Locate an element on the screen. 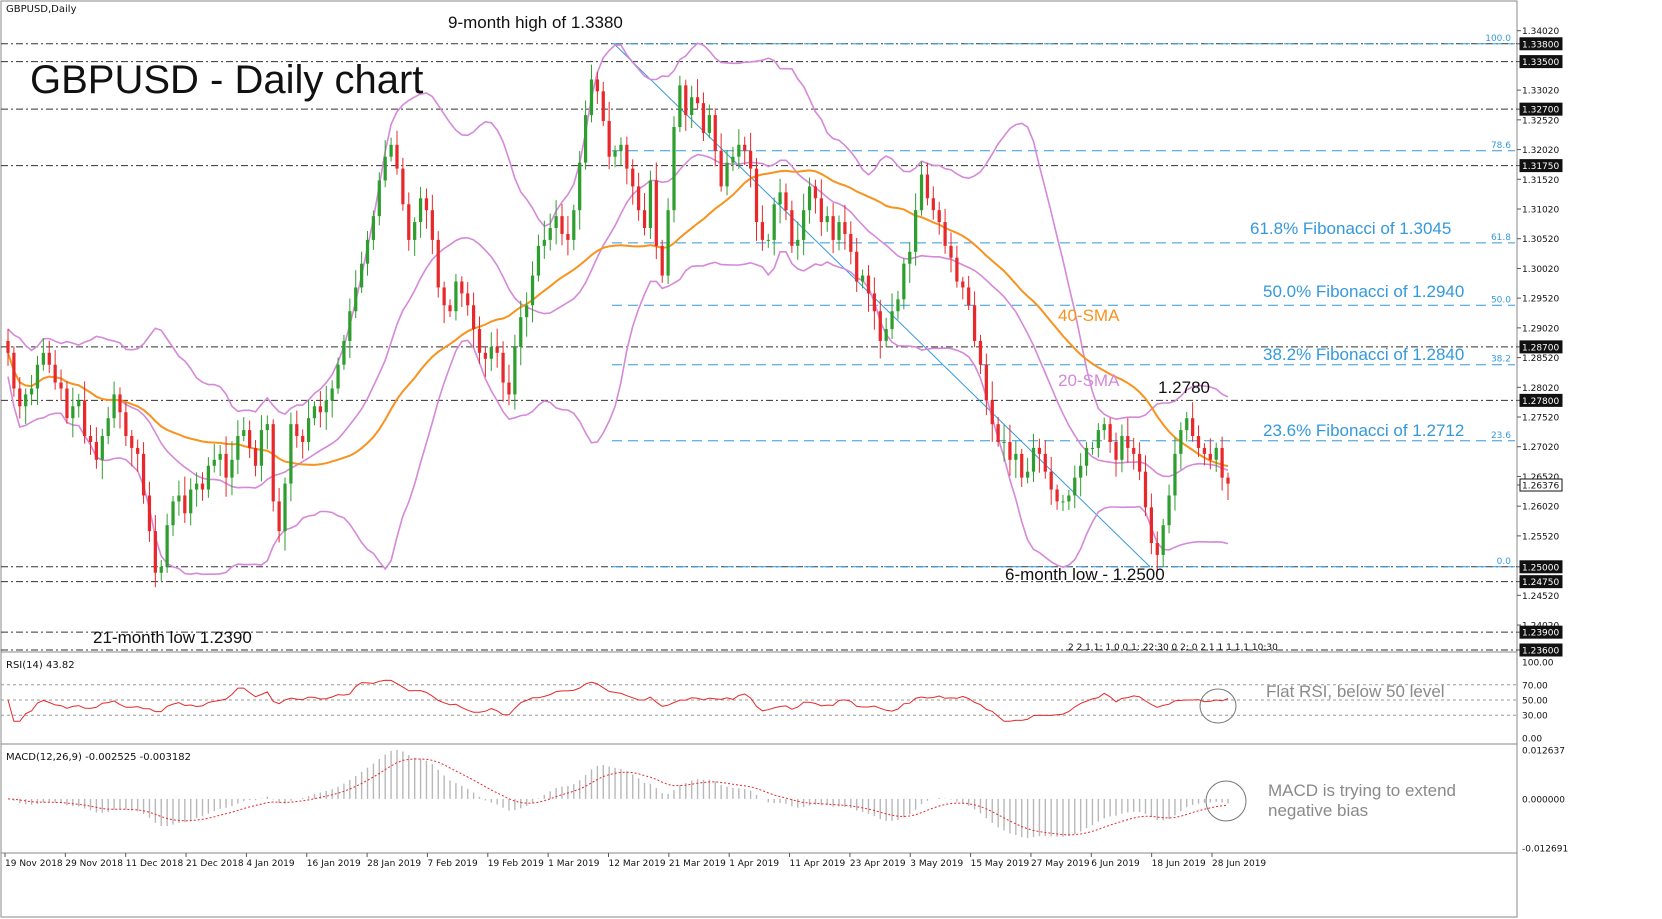  x-tick-label: 21 Mar 2019 is located at coordinates (697, 864).